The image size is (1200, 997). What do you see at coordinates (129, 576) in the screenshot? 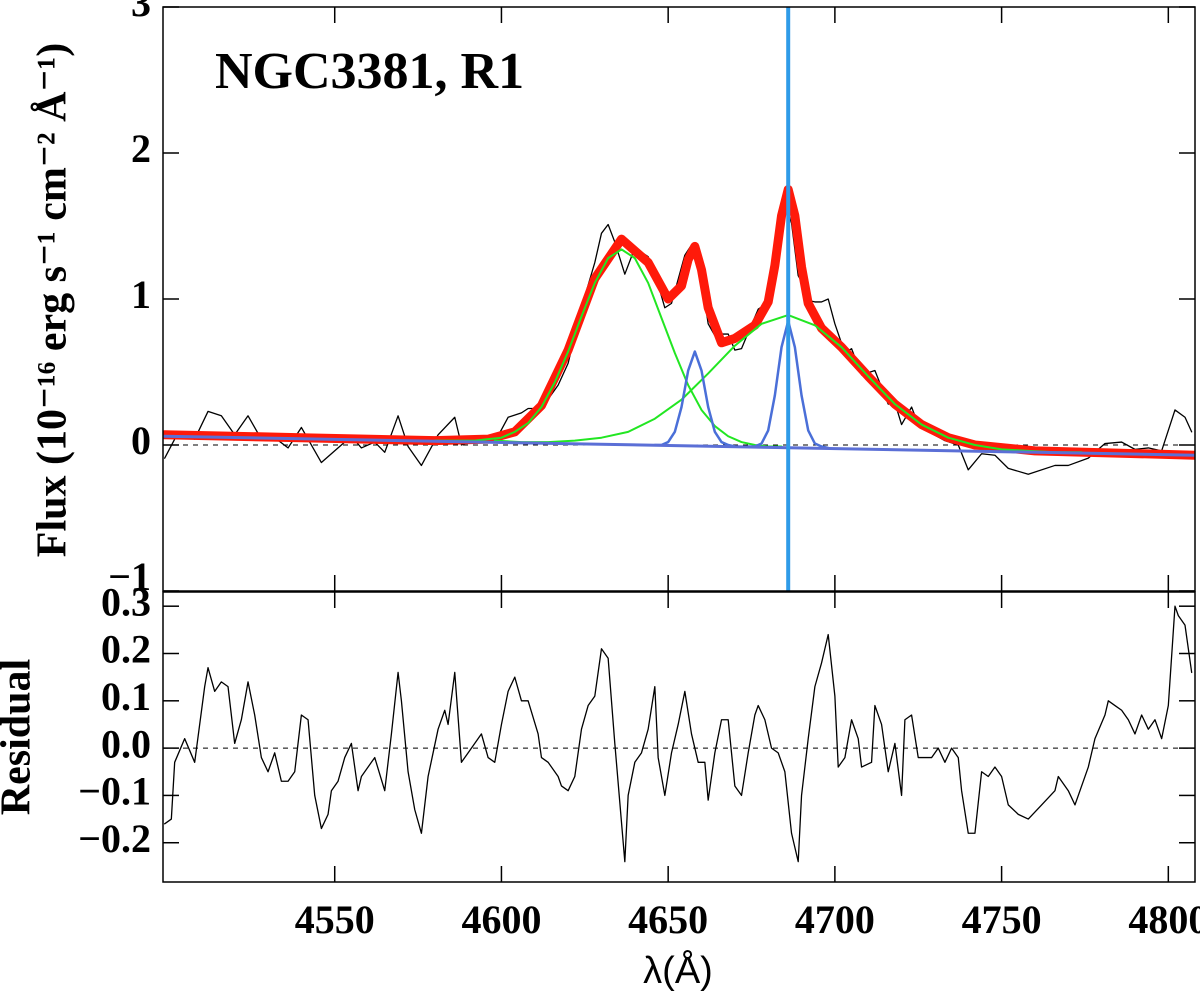
I see `y-tick-label: −1` at bounding box center [129, 576].